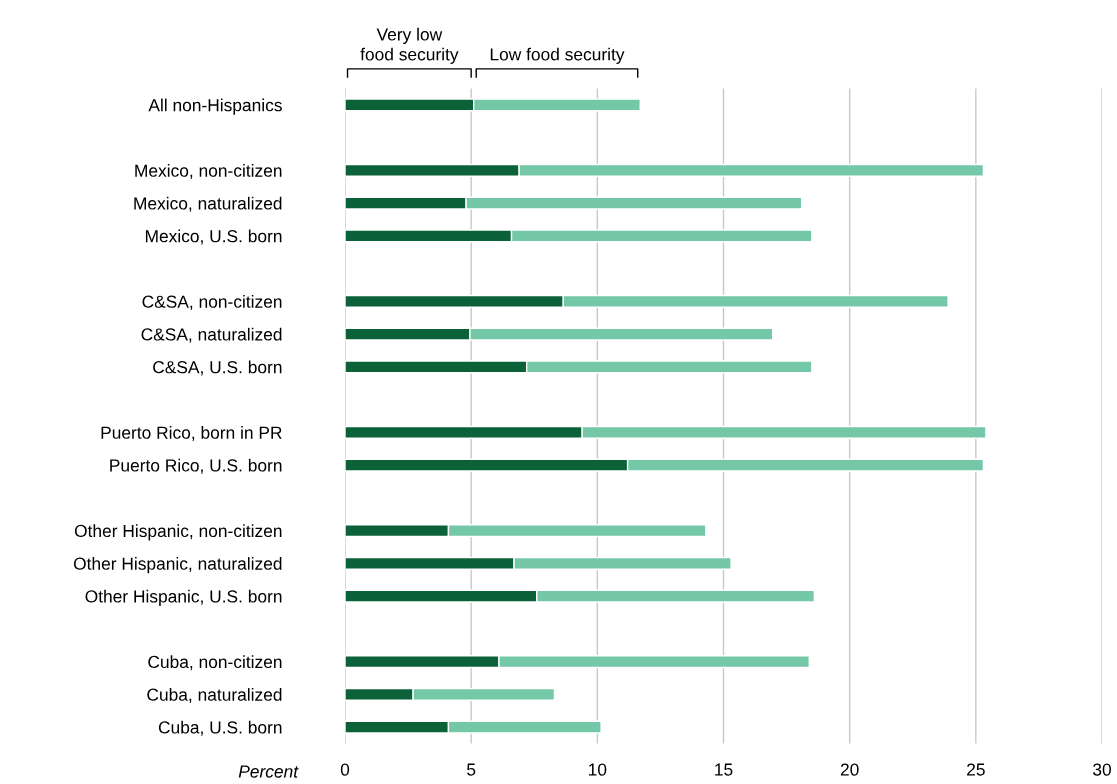  Describe the element at coordinates (177, 565) in the screenshot. I see `y-tick-label: Other Hispanic, naturalized` at that location.